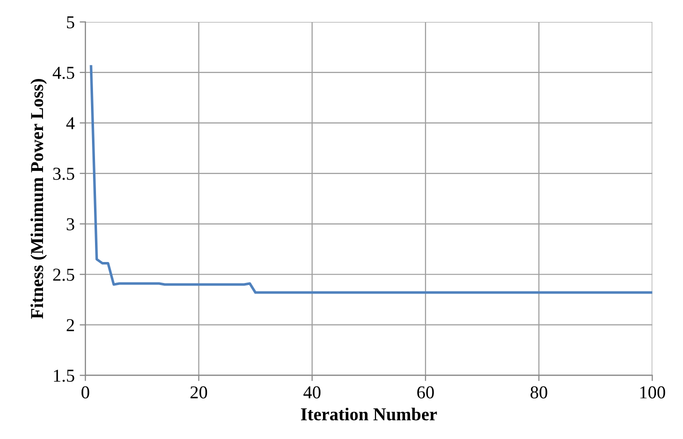 This screenshot has width=683, height=439. I want to click on y-tick-label: 3, so click(70, 224).